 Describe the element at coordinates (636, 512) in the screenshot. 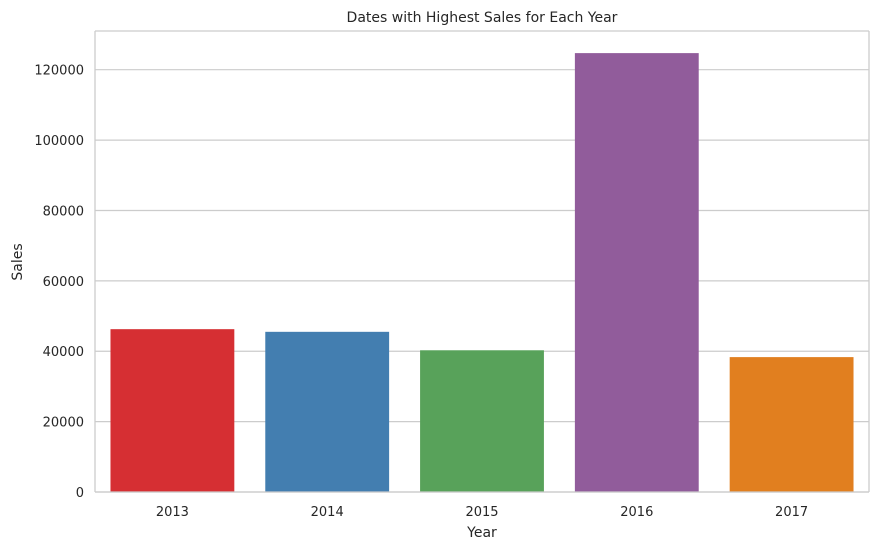

I see `x-tick-label: 2016` at that location.